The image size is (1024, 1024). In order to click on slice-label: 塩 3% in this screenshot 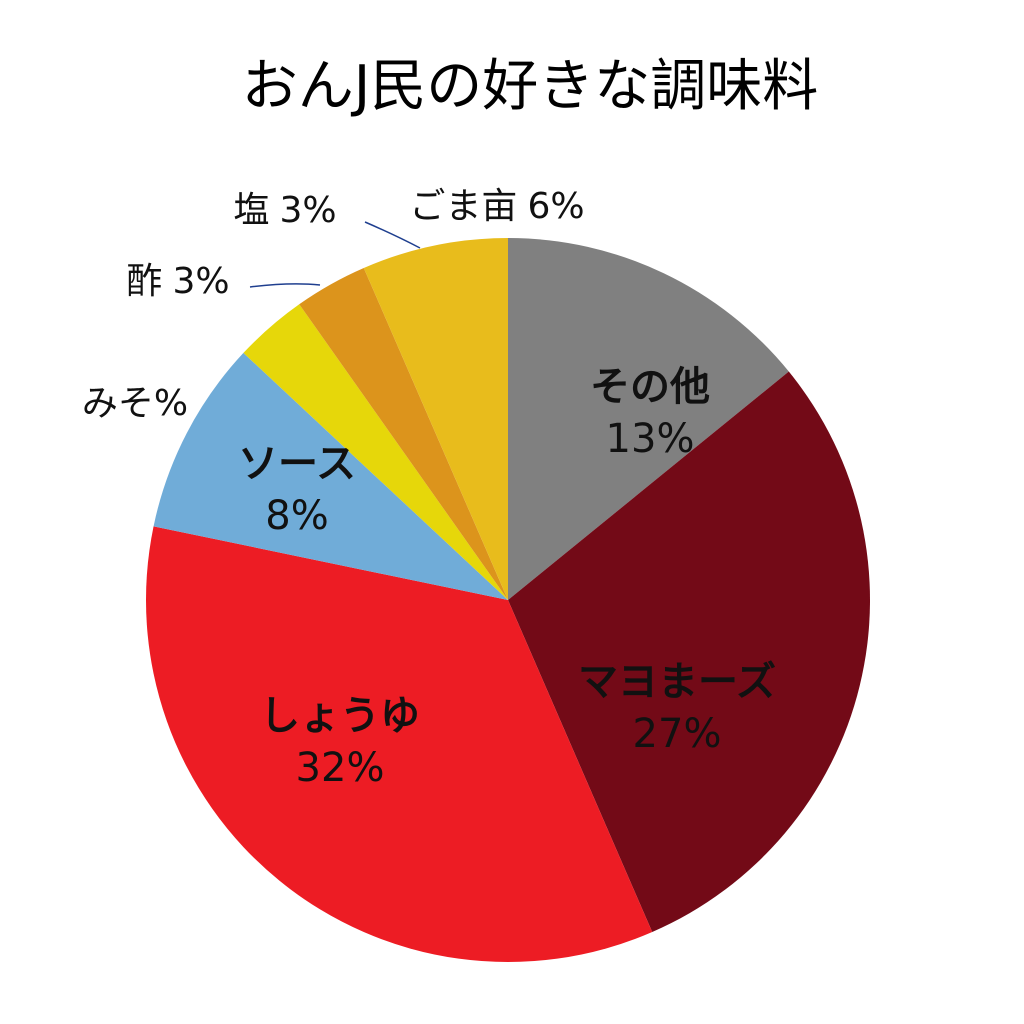, I will do `click(284, 210)`.